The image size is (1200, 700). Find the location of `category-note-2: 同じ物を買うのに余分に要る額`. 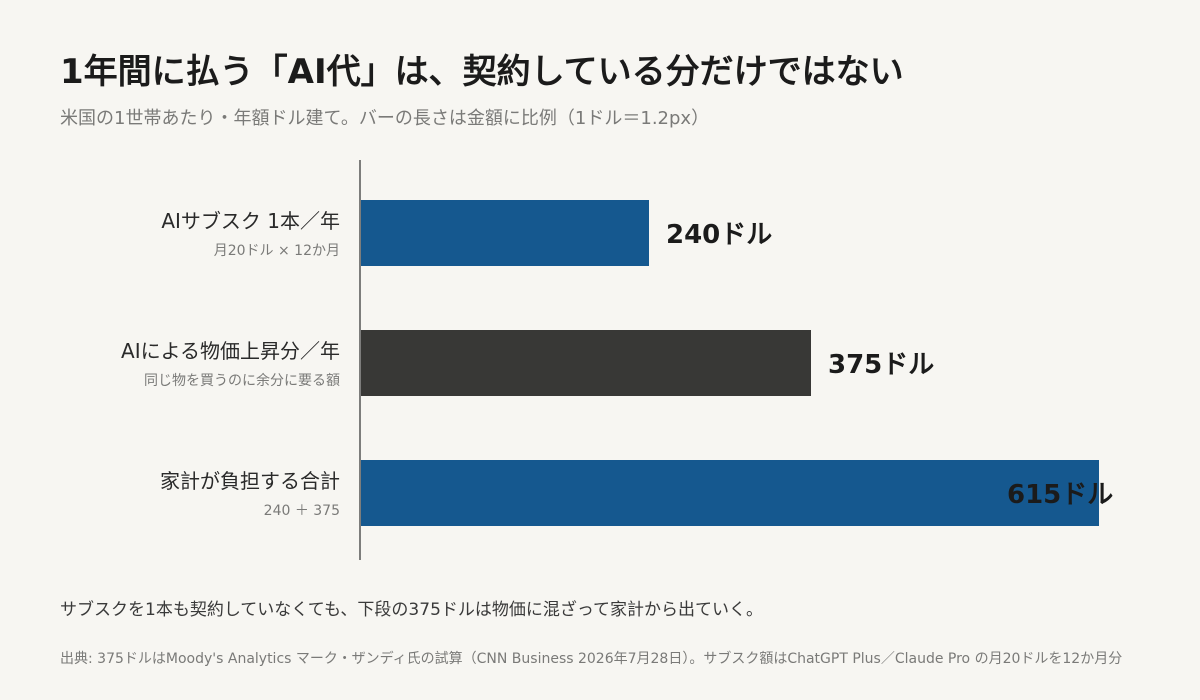

category-note-2: 同じ物を買うのに余分に要る額 is located at coordinates (242, 380).